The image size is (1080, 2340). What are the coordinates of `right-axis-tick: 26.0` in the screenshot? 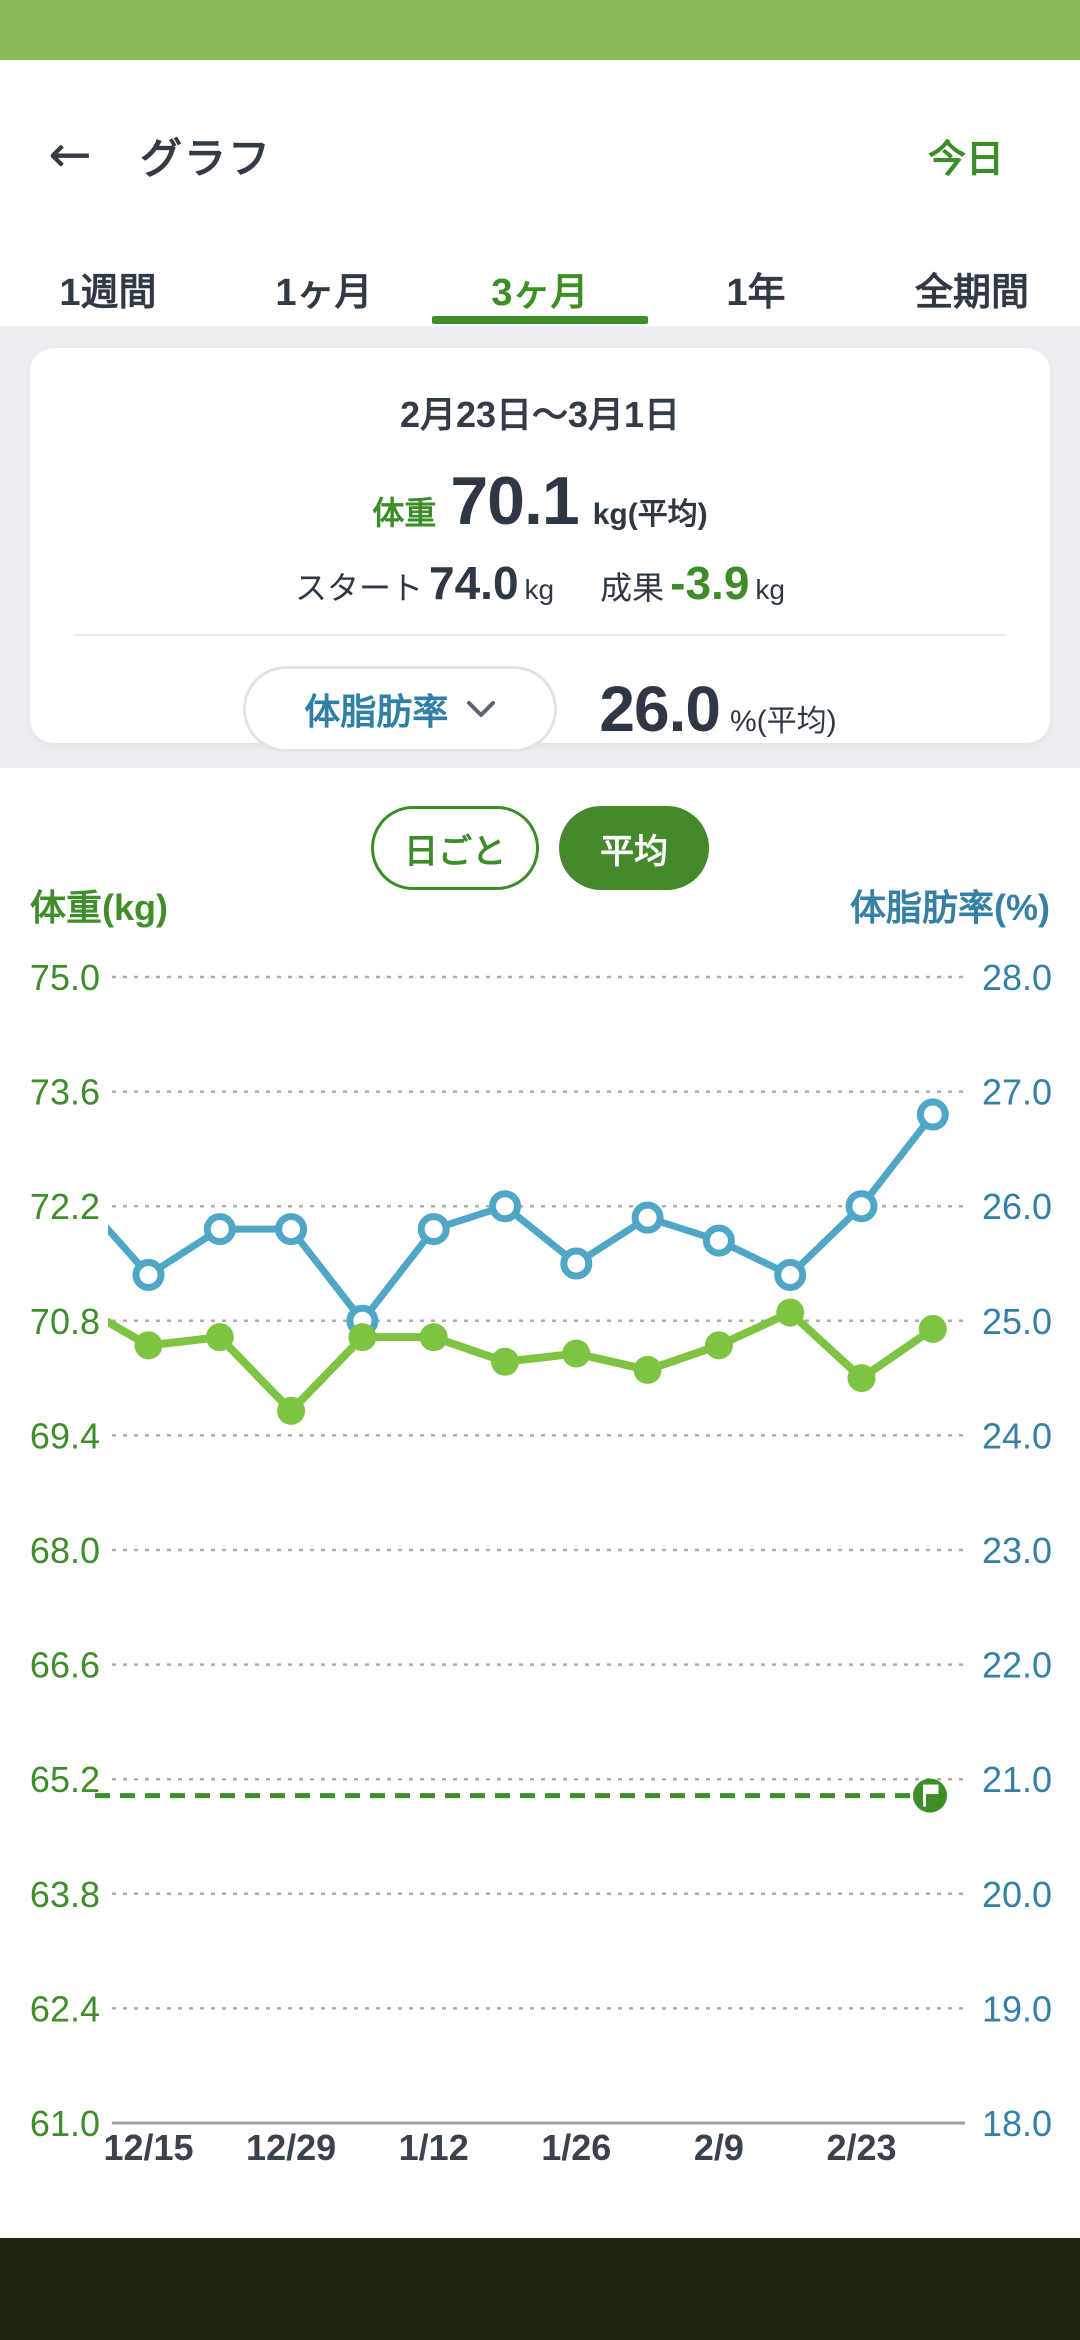 It's located at (1017, 1206).